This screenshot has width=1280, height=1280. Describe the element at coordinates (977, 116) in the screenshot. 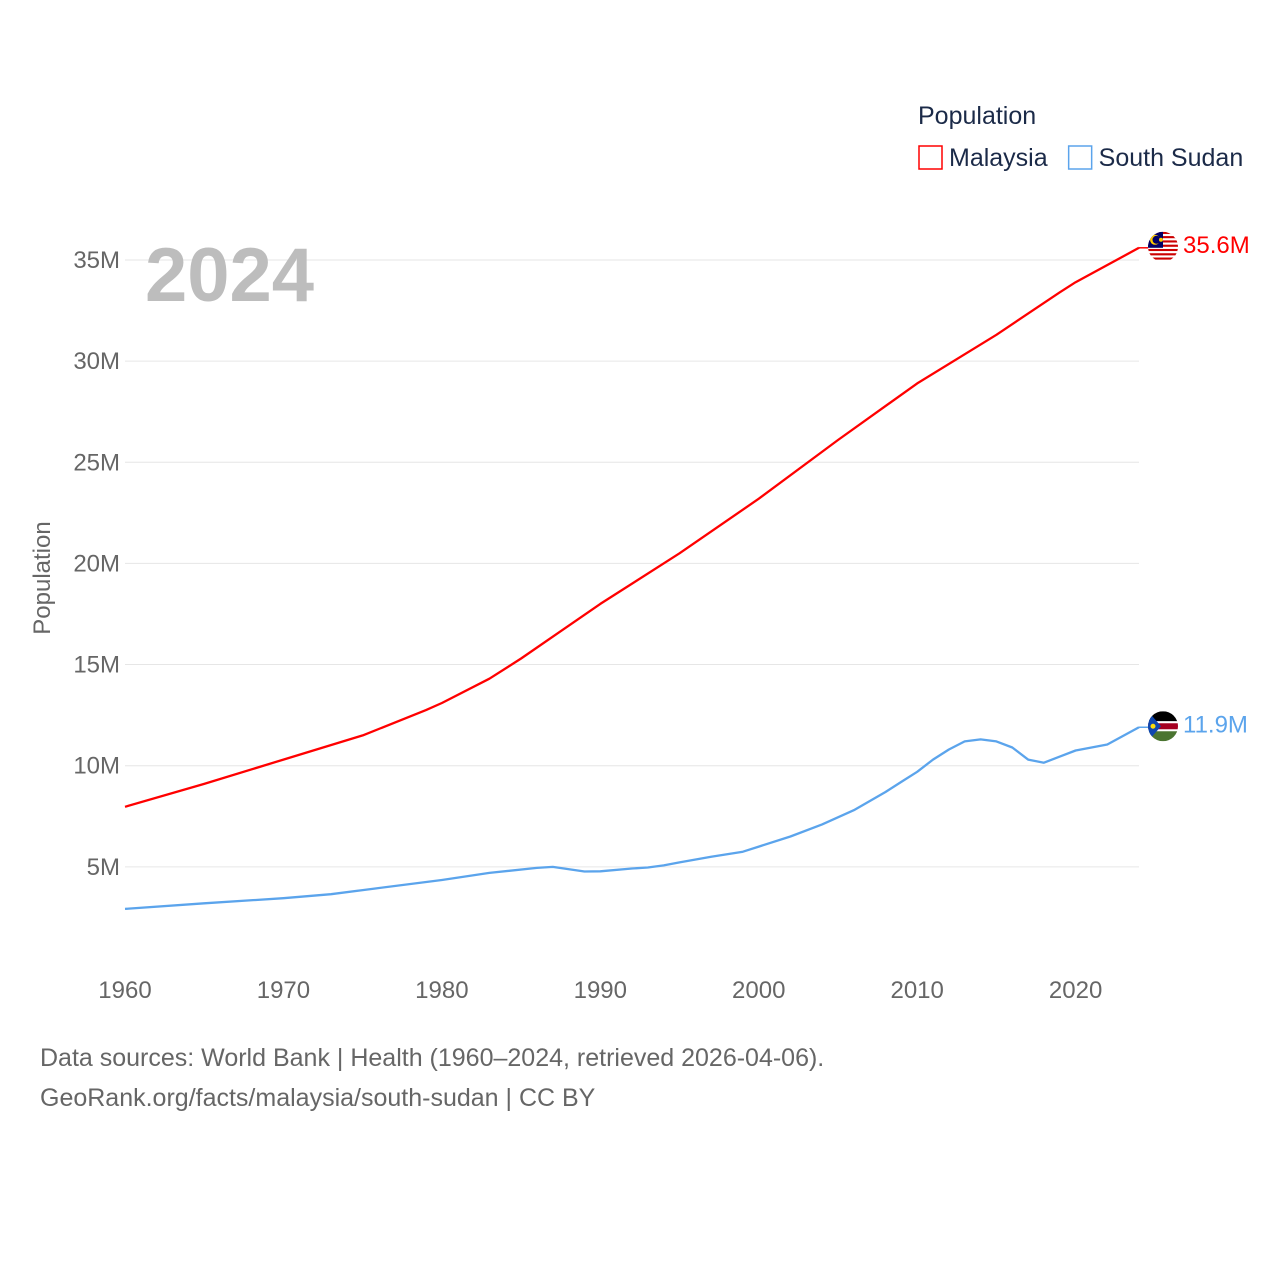

I see `legend-title: Population` at that location.